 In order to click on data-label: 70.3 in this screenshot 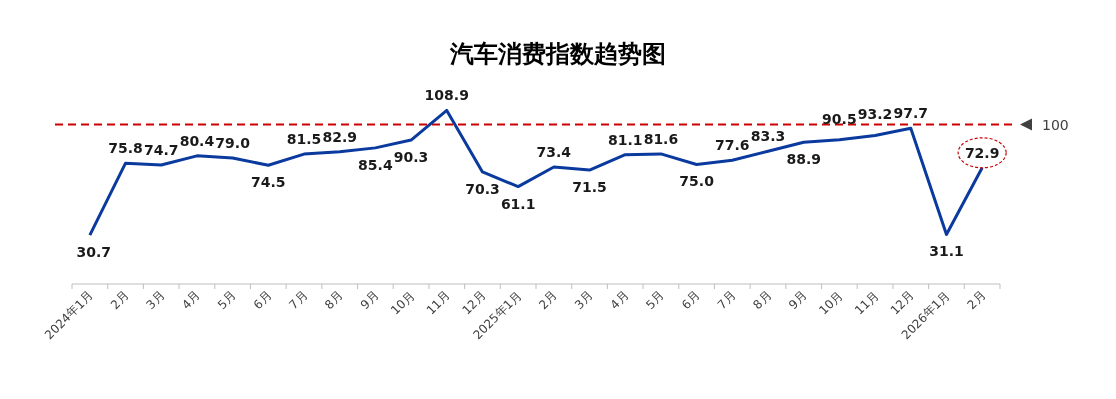, I will do `click(482, 188)`.